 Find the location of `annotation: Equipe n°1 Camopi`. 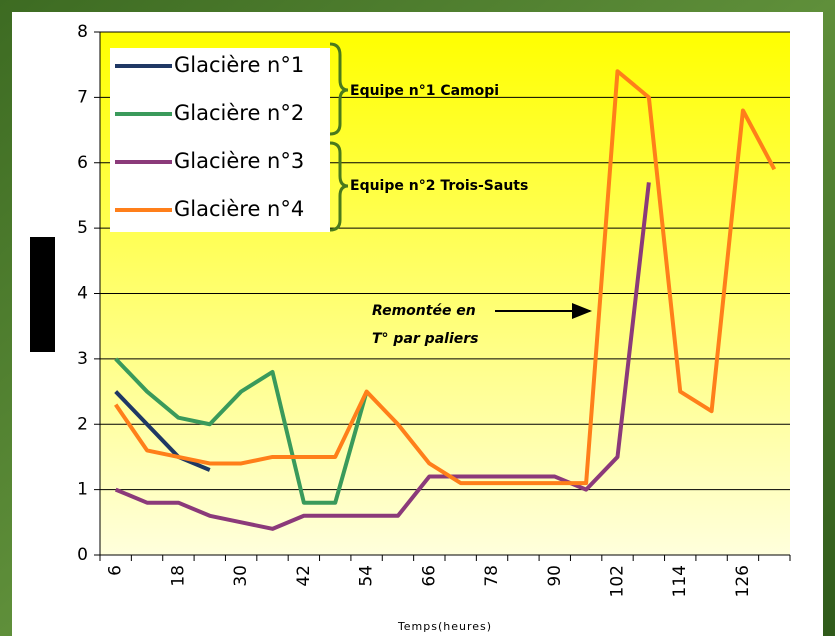

annotation: Equipe n°1 Camopi is located at coordinates (424, 91).